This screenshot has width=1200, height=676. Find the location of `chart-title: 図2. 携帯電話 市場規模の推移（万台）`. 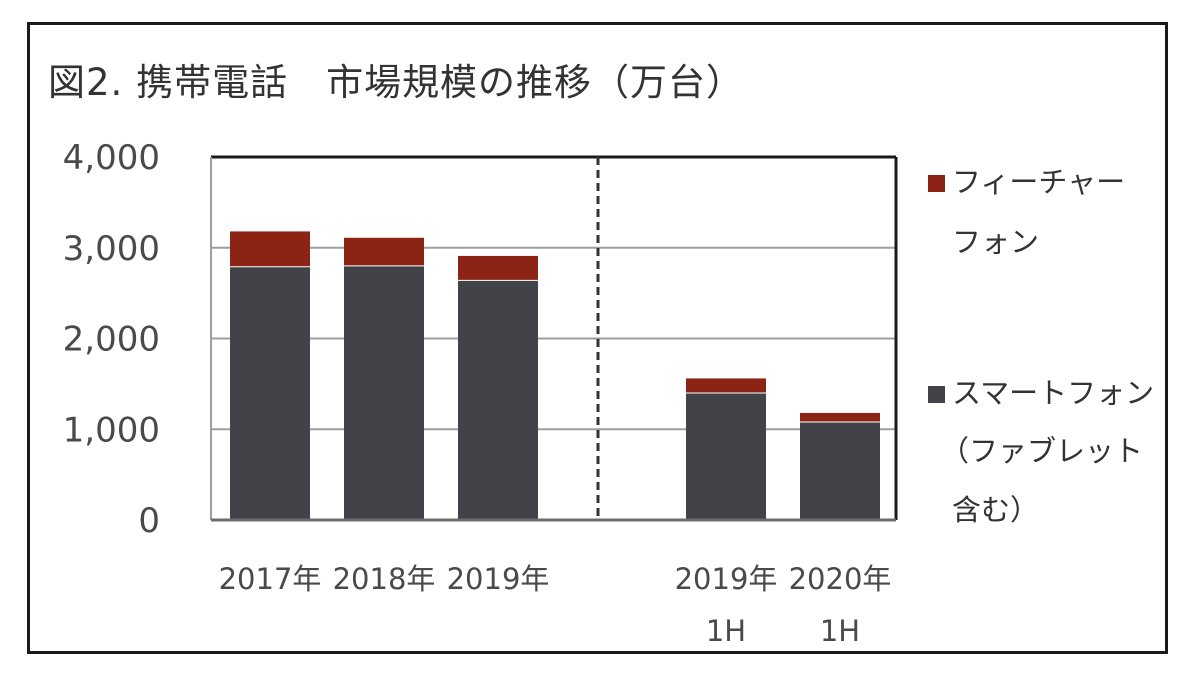

chart-title: 図2. 携帯電話 市場規模の推移（万台） is located at coordinates (396, 82).